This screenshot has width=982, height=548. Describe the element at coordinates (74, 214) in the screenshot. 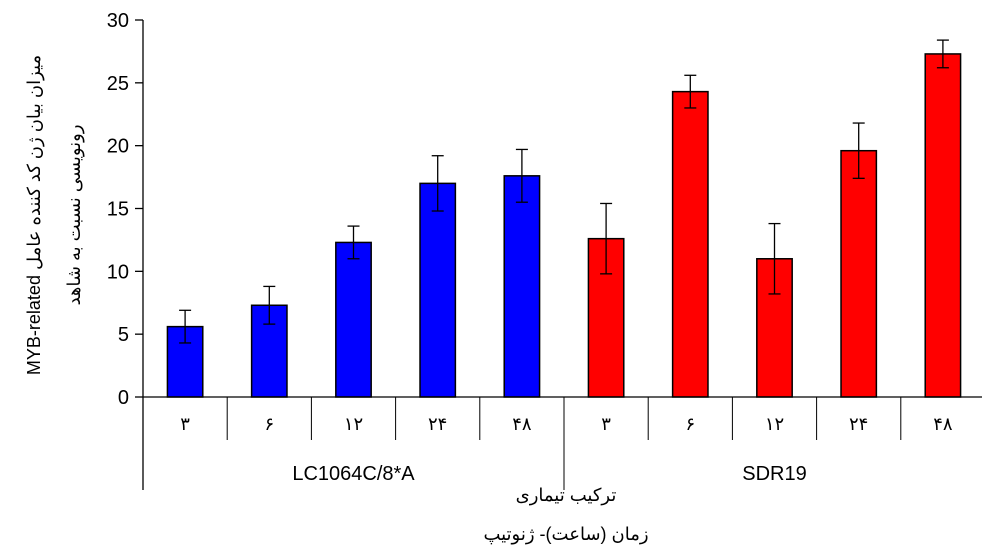

I see `y-axis-title-line-2: رونویسی نسبت به شاهد` at that location.